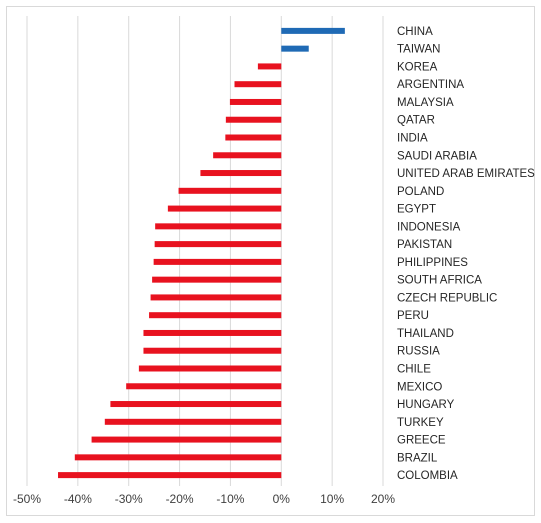 Image resolution: width=541 pixels, height=523 pixels. Describe the element at coordinates (295, 48) in the screenshot. I see `bar-taiwan` at that location.